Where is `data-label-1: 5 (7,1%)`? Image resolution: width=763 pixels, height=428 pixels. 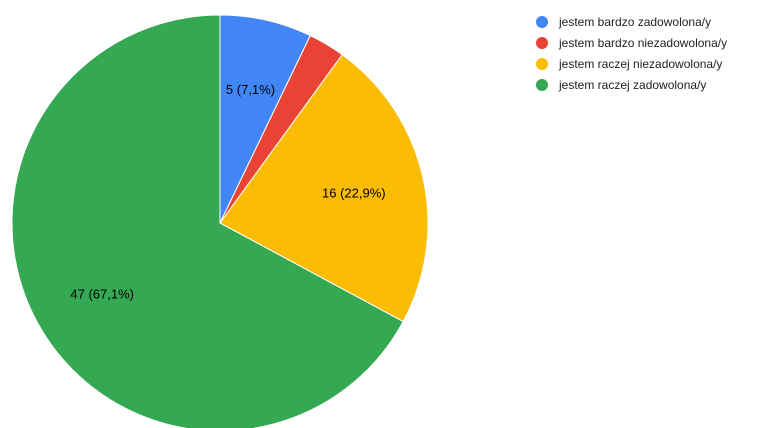
data-label-1: 5 (7,1%) is located at coordinates (250, 89).